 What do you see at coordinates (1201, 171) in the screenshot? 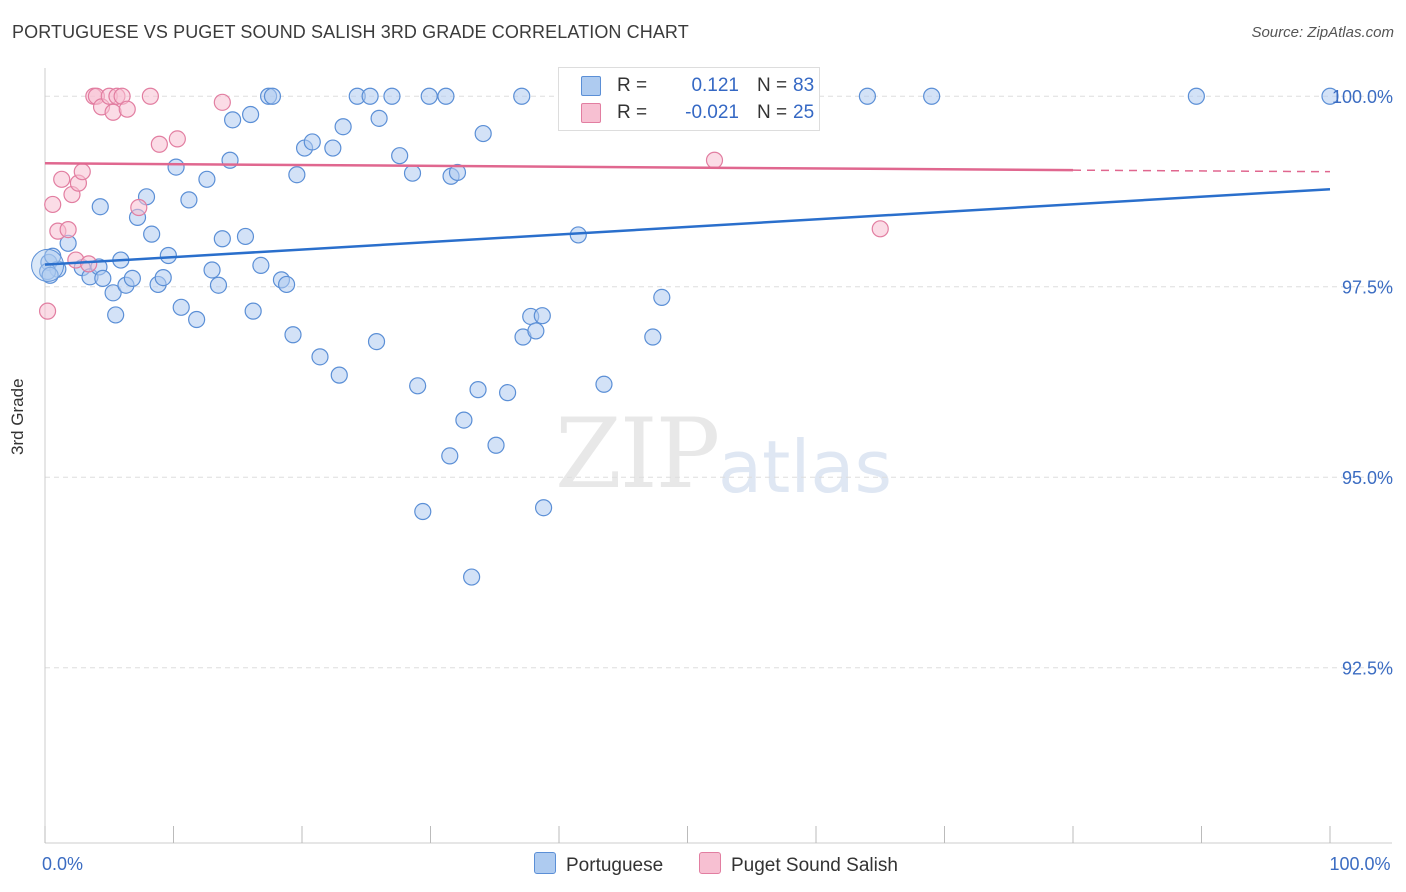
I see `trendline-puget-sound-salish-extension` at bounding box center [1201, 171].